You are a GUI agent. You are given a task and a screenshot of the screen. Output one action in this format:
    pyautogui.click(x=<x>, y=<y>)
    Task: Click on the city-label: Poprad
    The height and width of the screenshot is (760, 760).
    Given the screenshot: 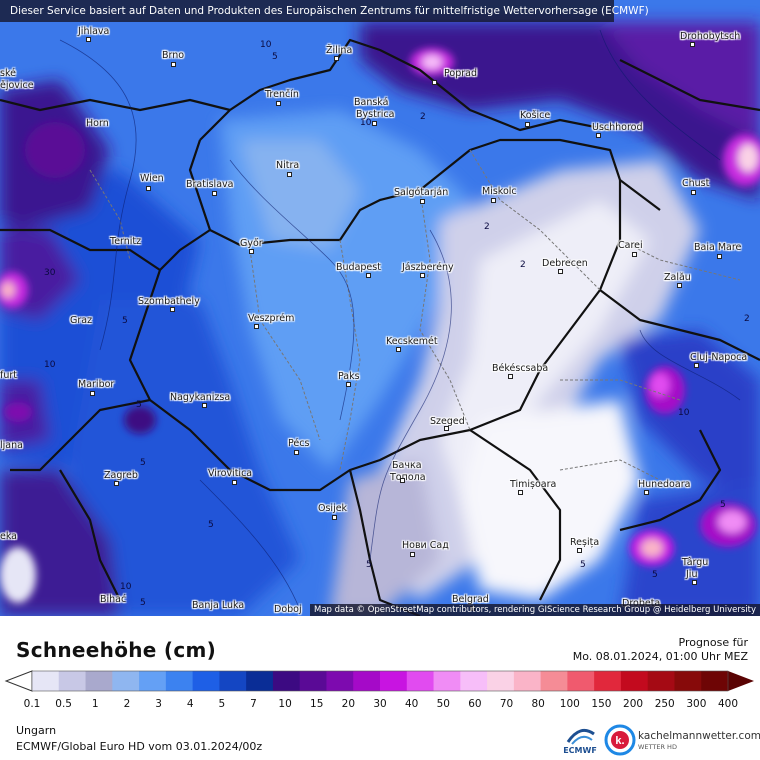 What is the action you would take?
    pyautogui.click(x=460, y=73)
    